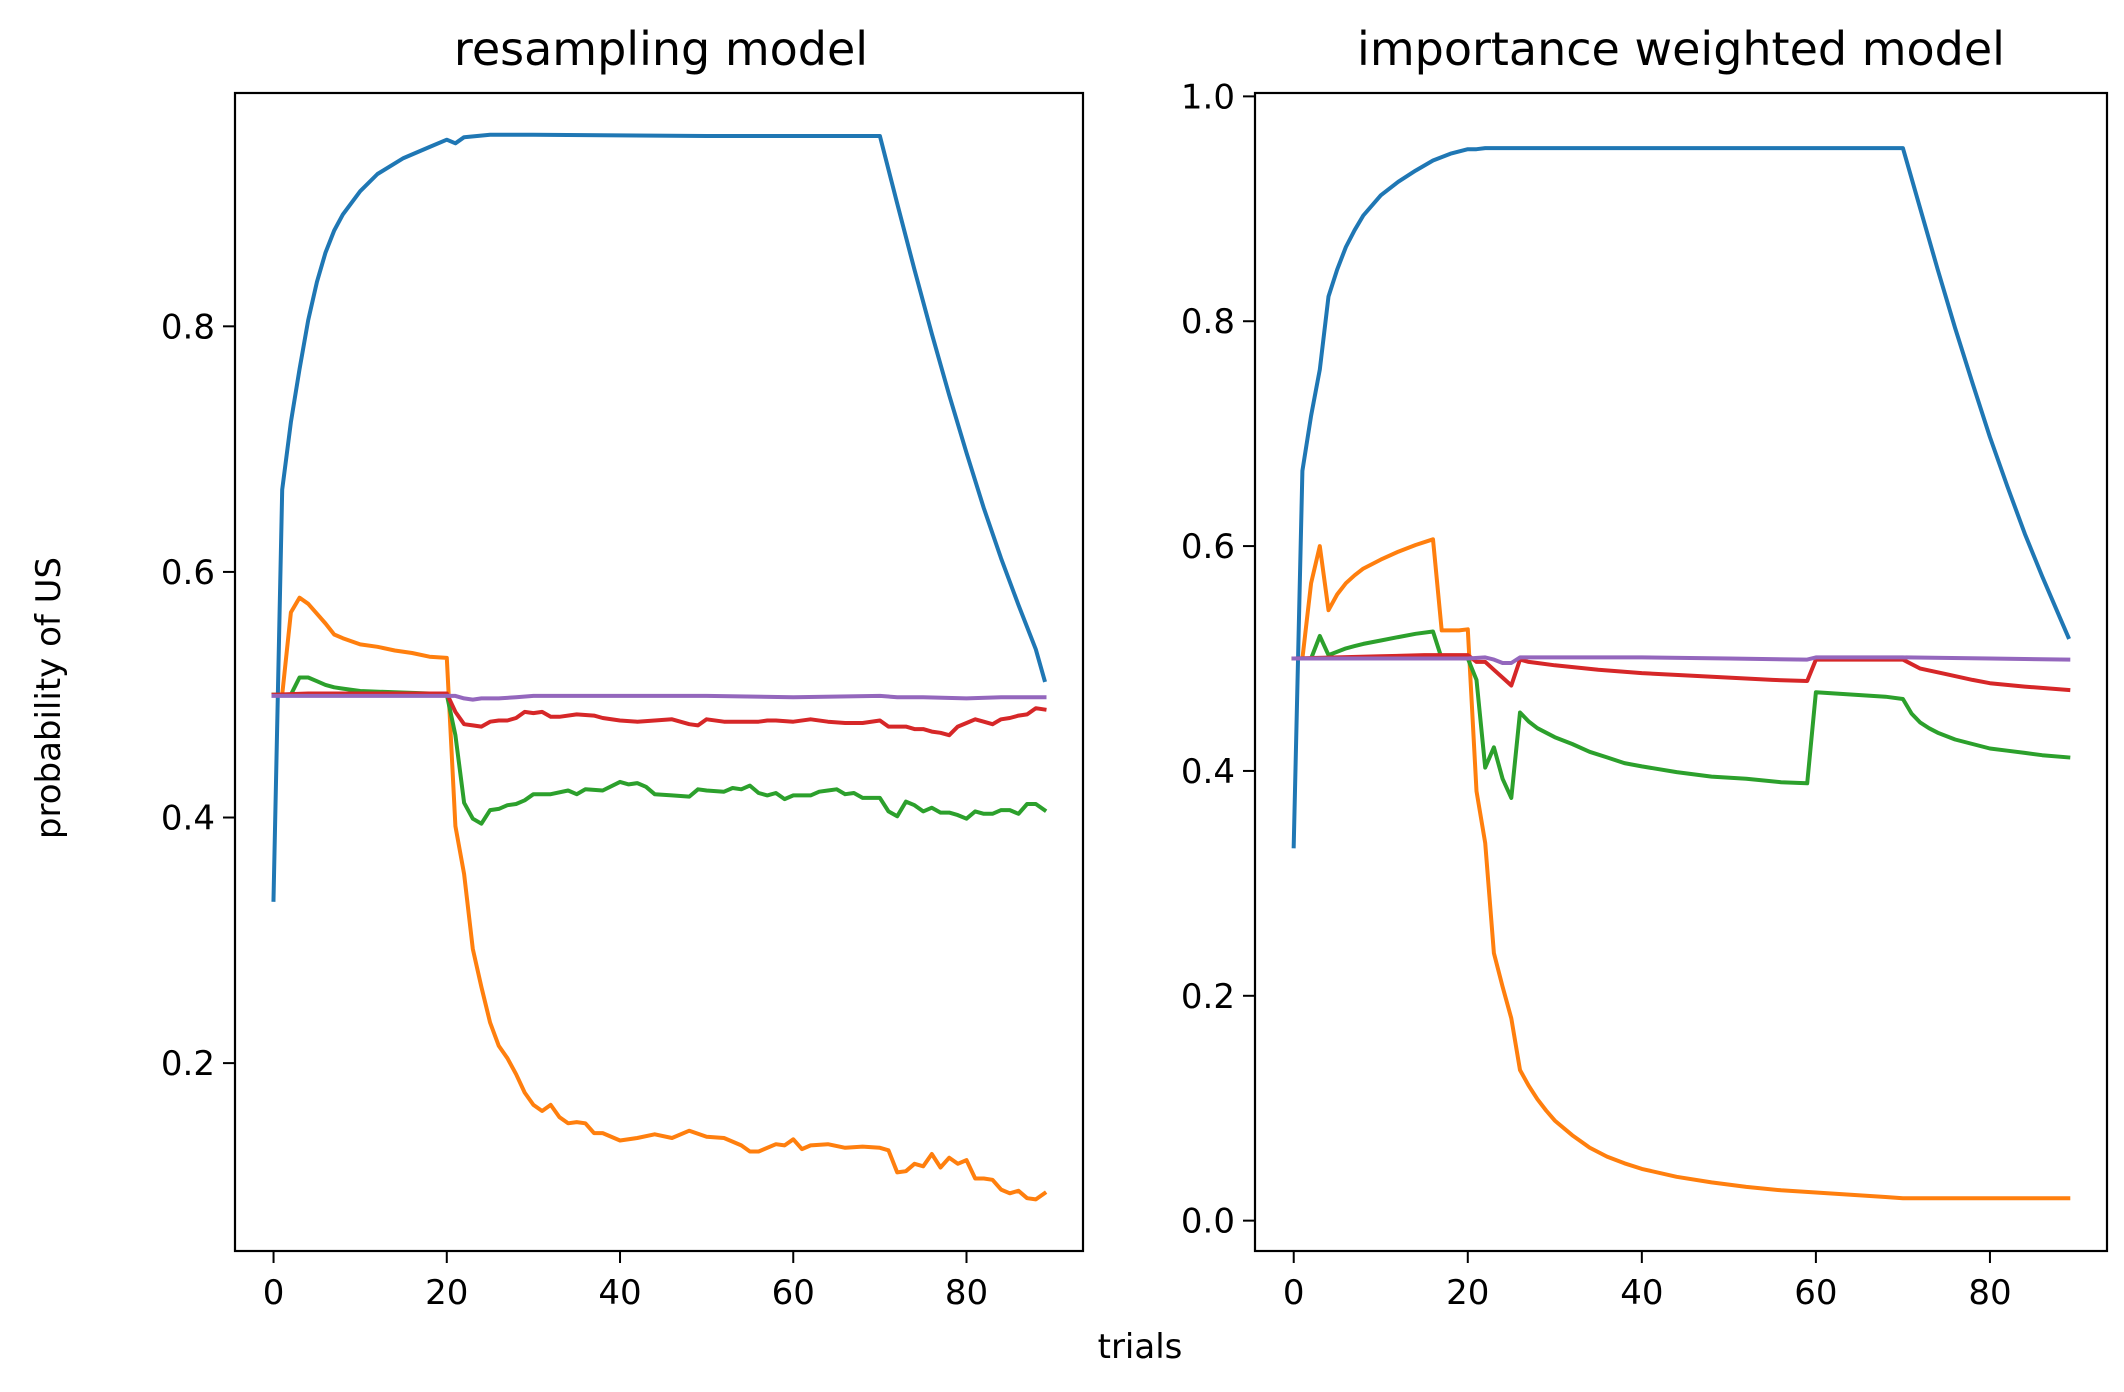 This screenshot has height=1392, width=2124. Describe the element at coordinates (1208, 1222) in the screenshot. I see `y-tick-label: 0.0` at that location.